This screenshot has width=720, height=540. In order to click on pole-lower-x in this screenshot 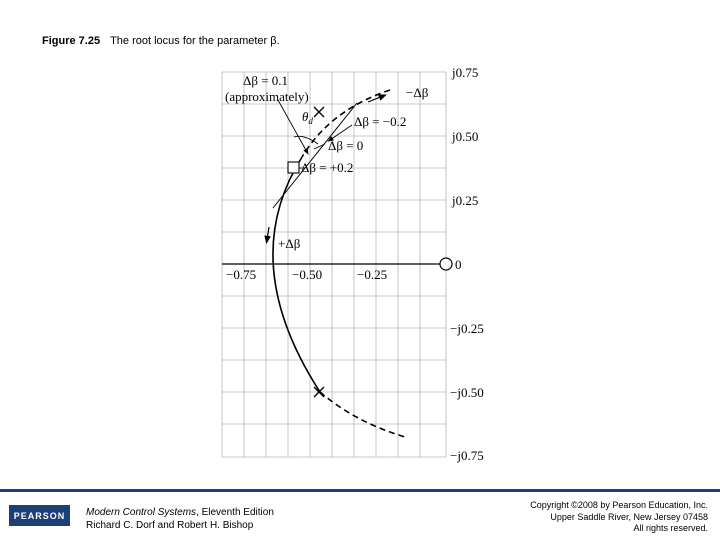, I will do `click(319, 392)`.